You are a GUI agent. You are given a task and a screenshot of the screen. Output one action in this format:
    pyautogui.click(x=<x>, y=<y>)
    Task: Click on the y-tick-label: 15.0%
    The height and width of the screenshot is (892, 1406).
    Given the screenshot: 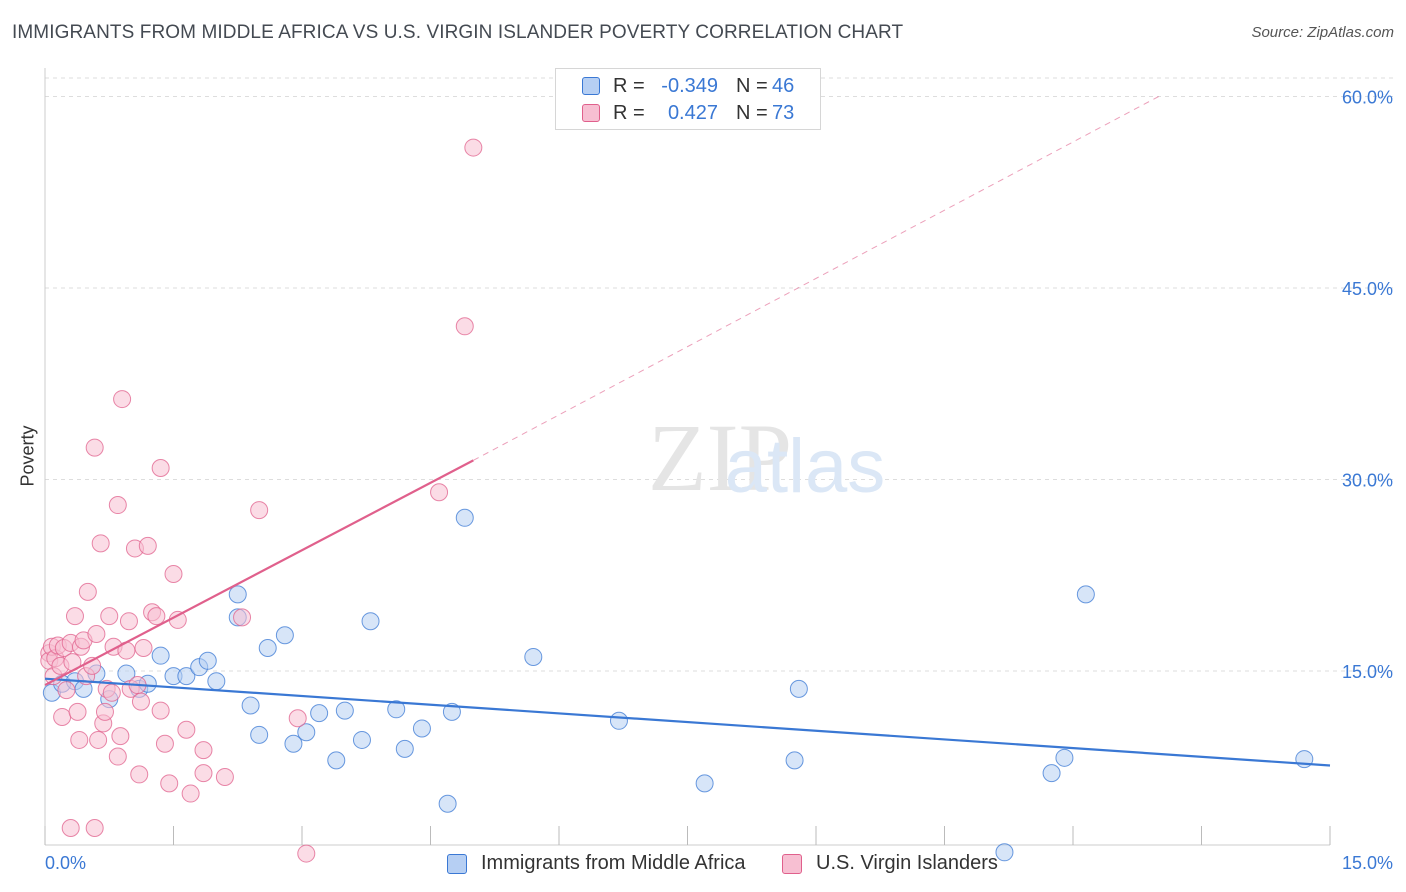 What is the action you would take?
    pyautogui.click(x=1367, y=672)
    